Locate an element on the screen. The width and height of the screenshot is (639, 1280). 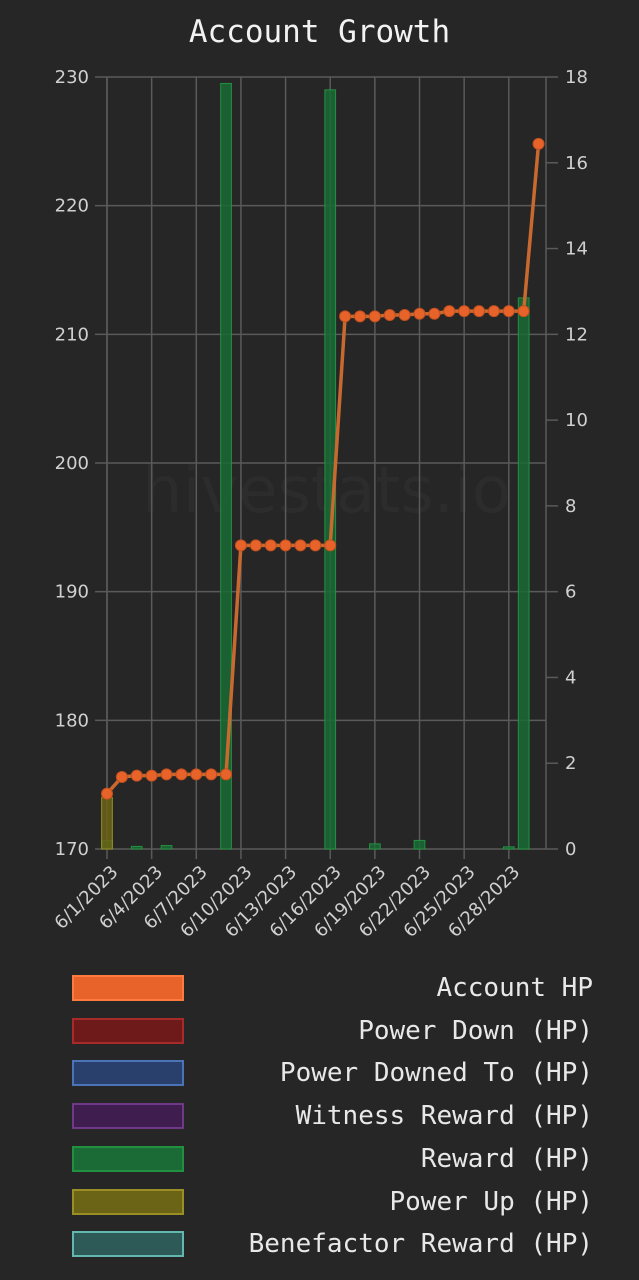
y-right-tick-label: 18 is located at coordinates (576, 77).